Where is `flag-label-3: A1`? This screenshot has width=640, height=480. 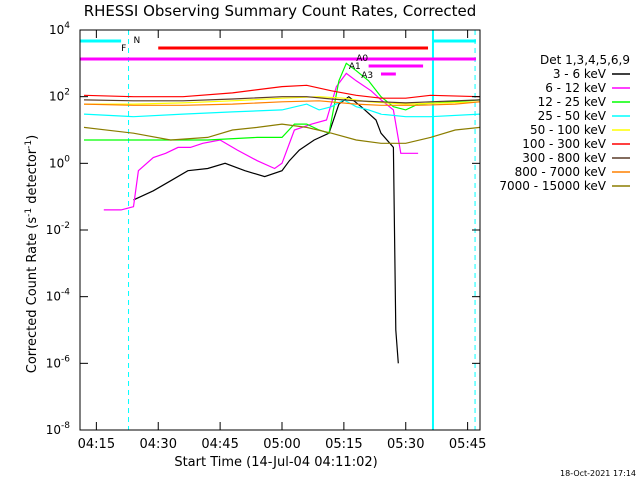
flag-label-3: A1 is located at coordinates (355, 67).